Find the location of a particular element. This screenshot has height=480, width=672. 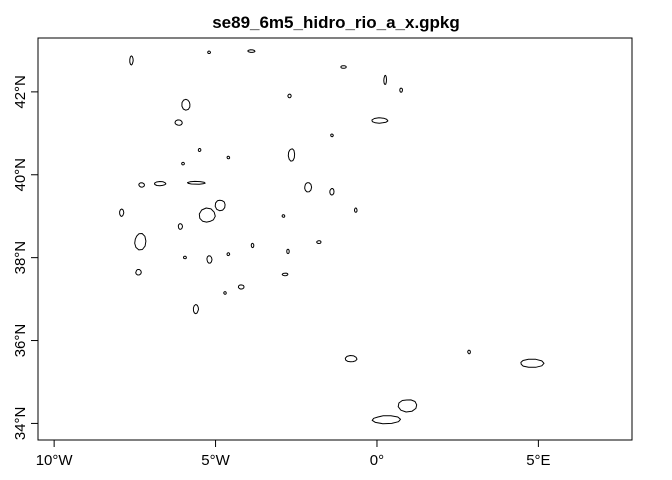

y-tick-label: 38°N is located at coordinates (20, 258).